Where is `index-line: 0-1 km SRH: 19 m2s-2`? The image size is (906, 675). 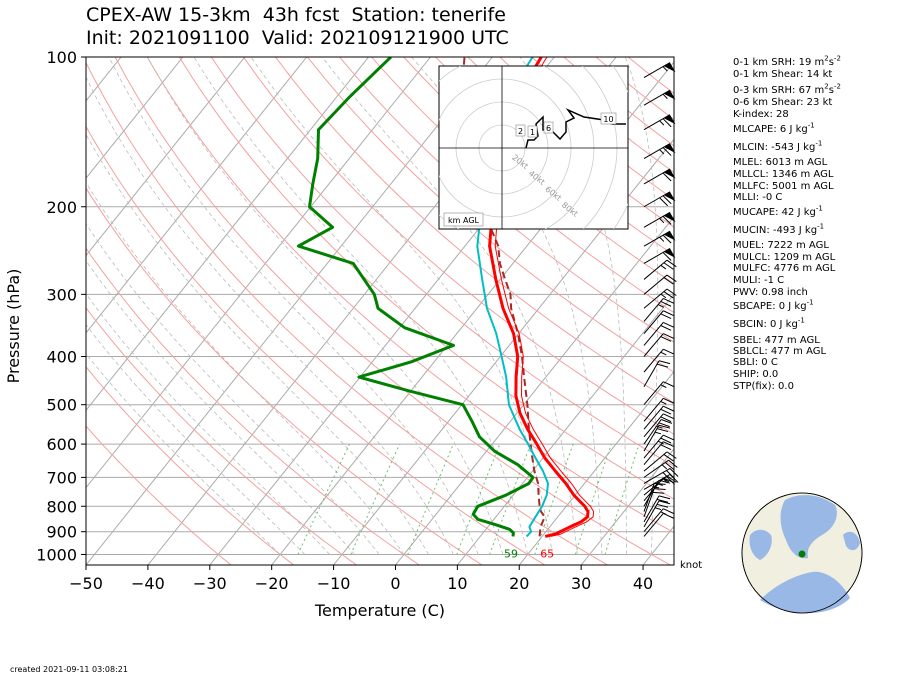 index-line: 0-1 km SRH: 19 m2s-2 is located at coordinates (787, 61).